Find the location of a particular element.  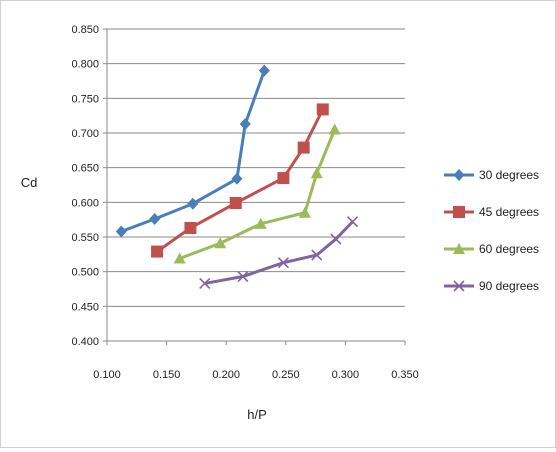

y-tick-label: 0.400 is located at coordinates (85, 342).